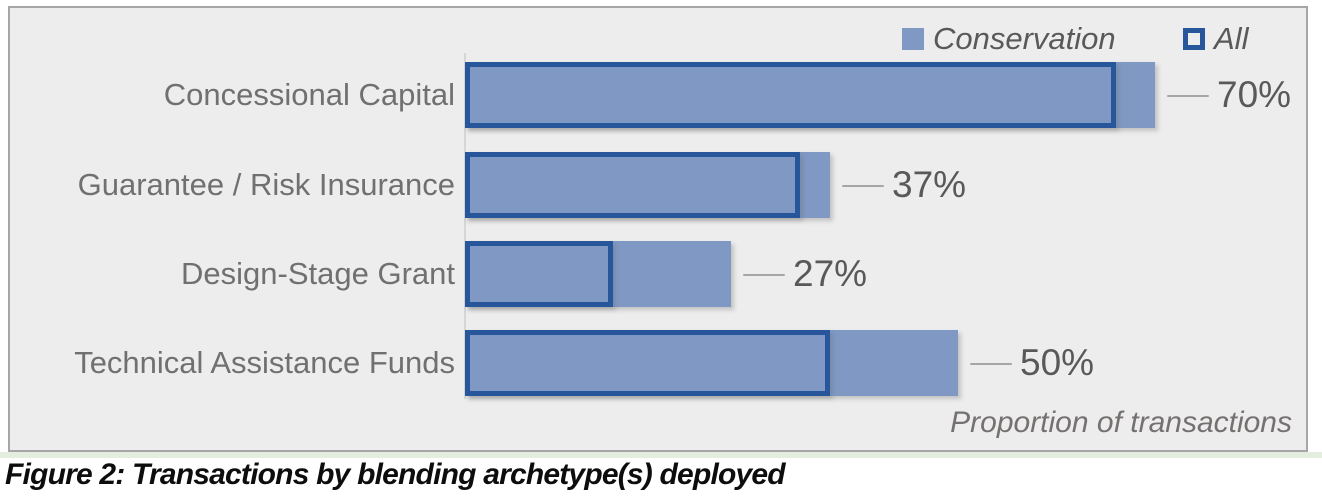 The width and height of the screenshot is (1322, 500). What do you see at coordinates (266, 184) in the screenshot?
I see `category-label: Guarantee / Risk Insurance` at bounding box center [266, 184].